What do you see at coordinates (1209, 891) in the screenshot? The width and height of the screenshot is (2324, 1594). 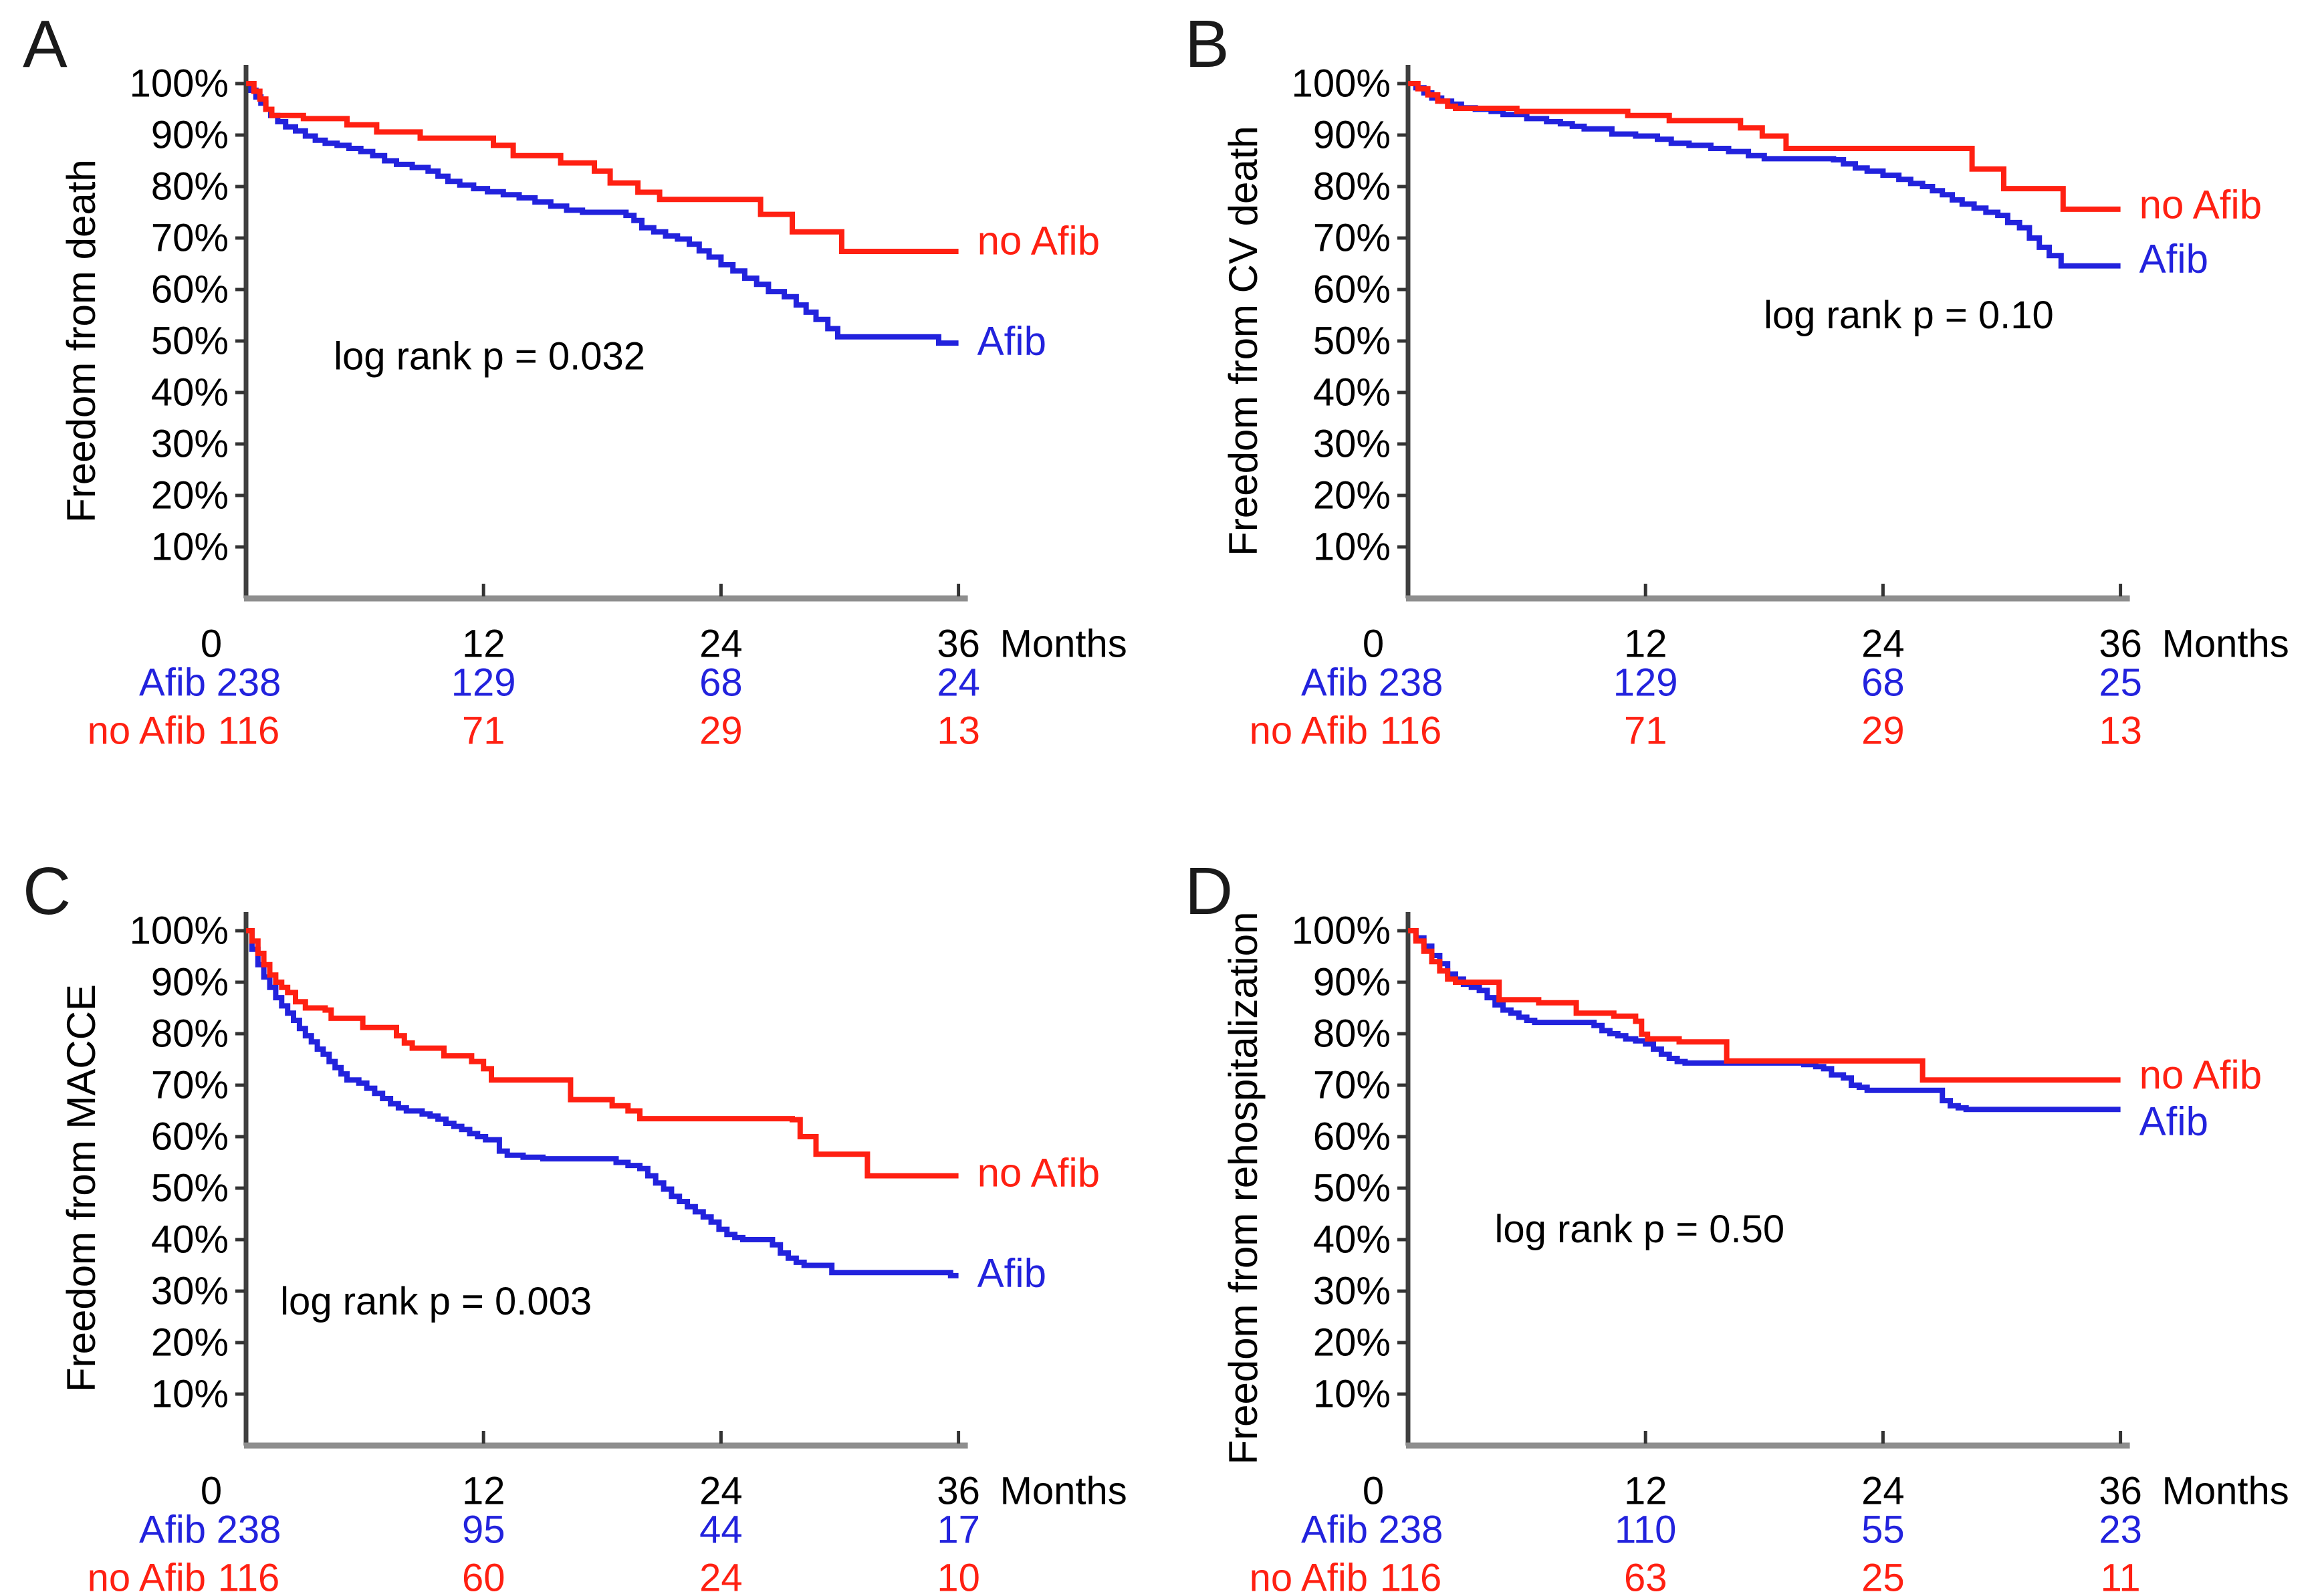 I see `panel-letter: D` at bounding box center [1209, 891].